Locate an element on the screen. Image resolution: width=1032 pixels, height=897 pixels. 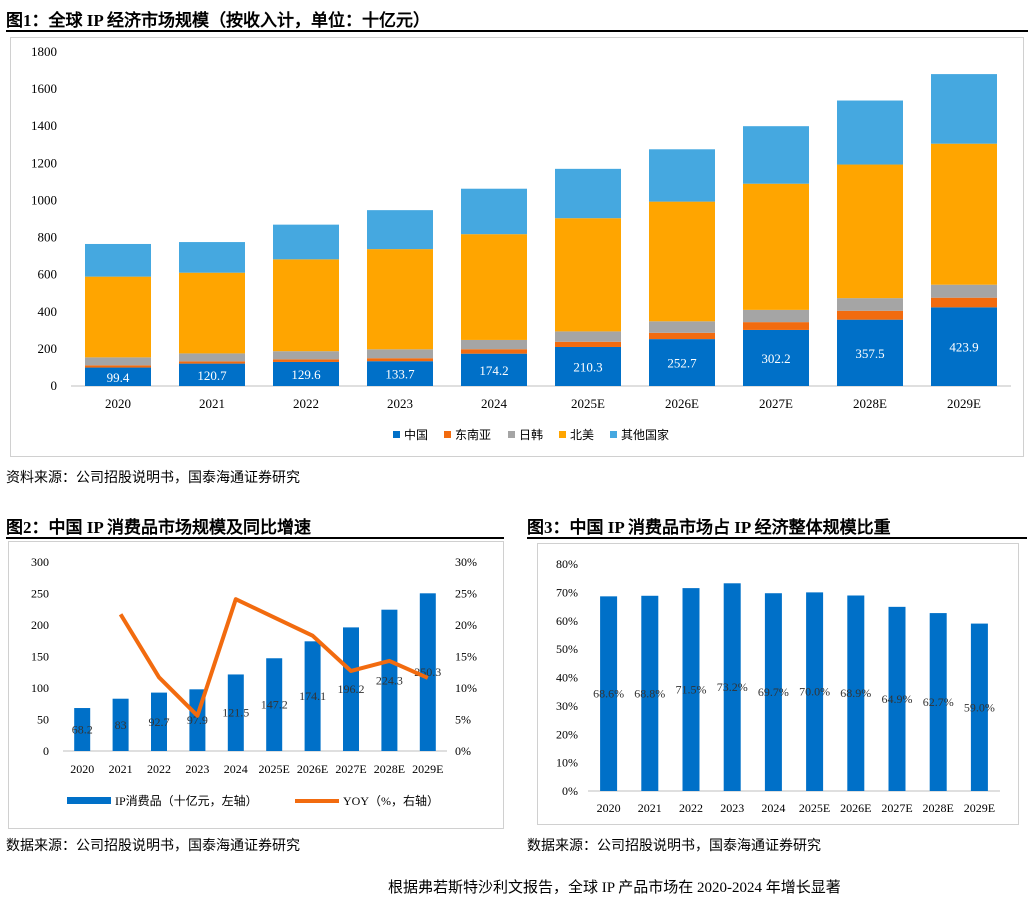
fig1-y-tick-label: 1400 is located at coordinates (44, 125).